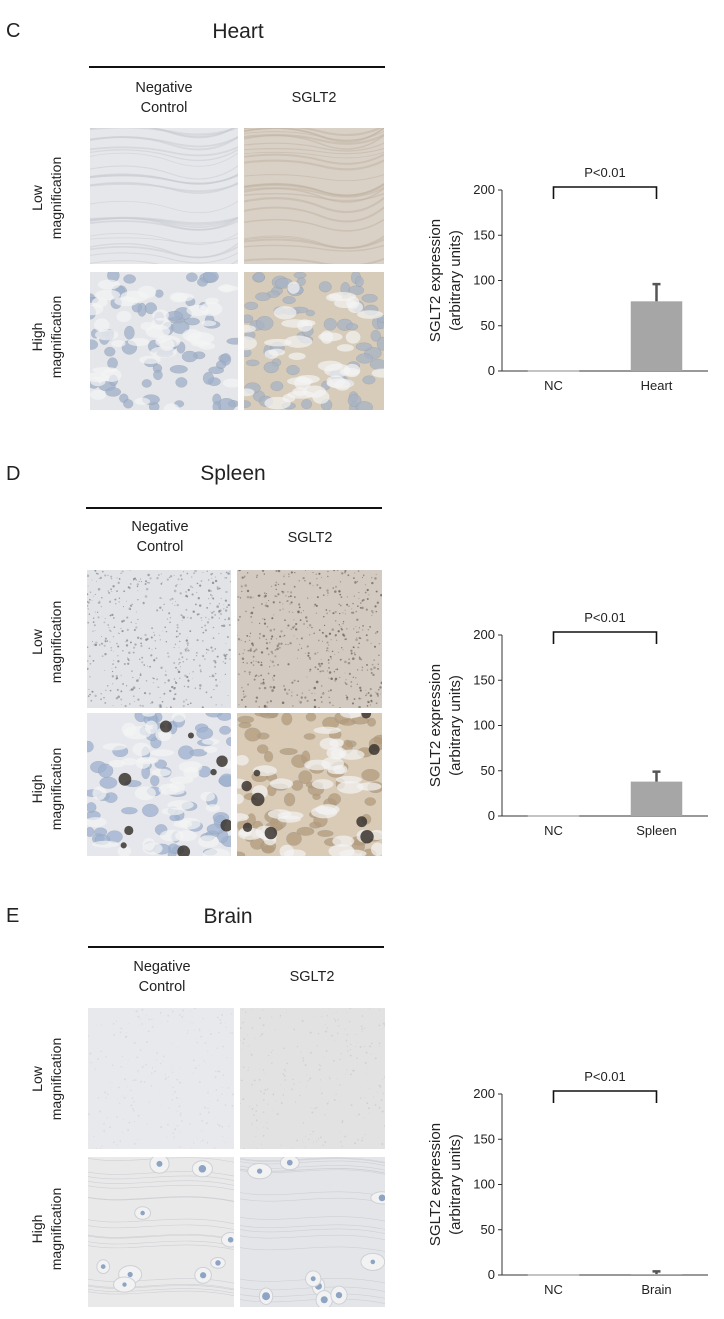  Describe the element at coordinates (238, 31) in the screenshot. I see `tissue-title: Heart` at that location.